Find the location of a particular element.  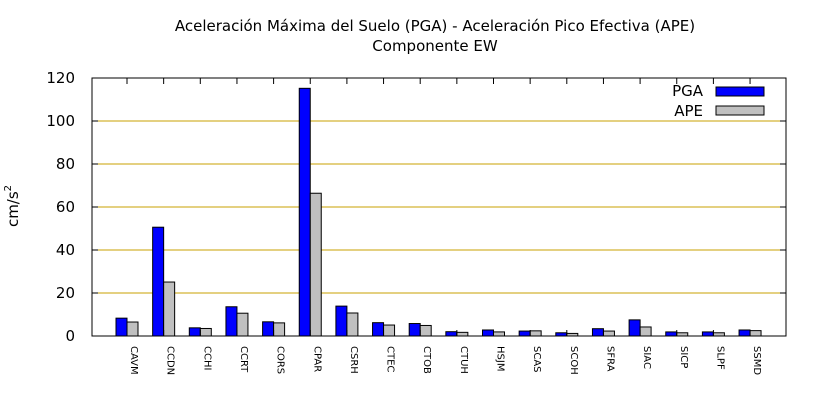

x-tick-label: HSJM is located at coordinates (500, 358).